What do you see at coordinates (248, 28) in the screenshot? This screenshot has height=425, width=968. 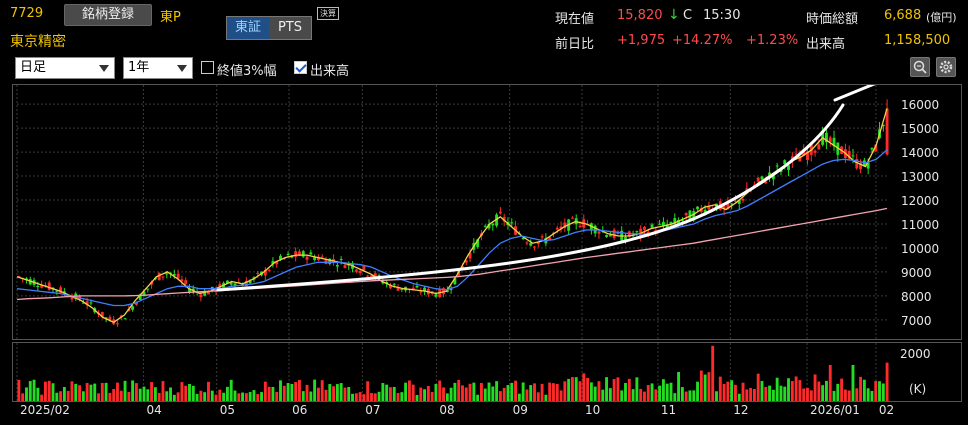 I see `tab-tse: 東証` at bounding box center [248, 28].